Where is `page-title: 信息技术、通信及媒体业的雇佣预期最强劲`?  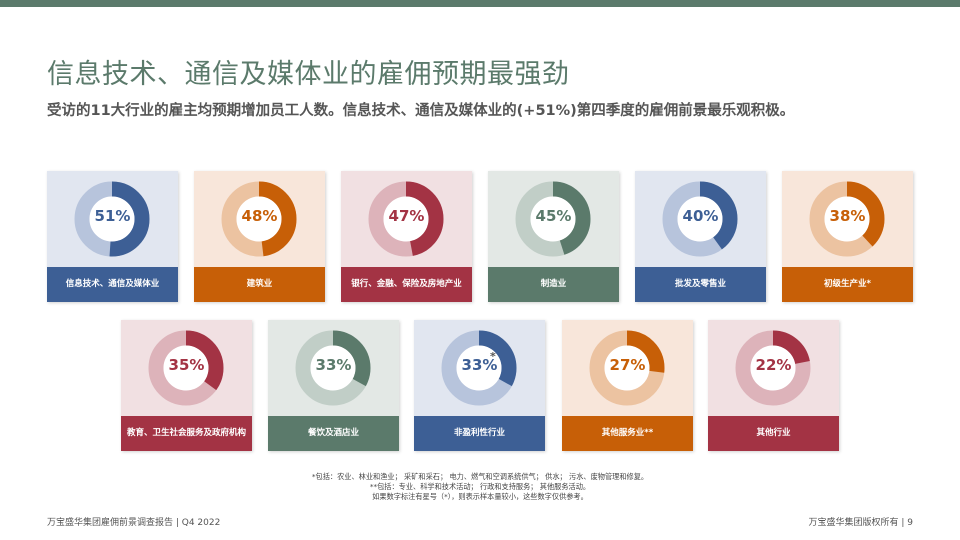 page-title: 信息技术、通信及媒体业的雇佣预期最强劲 is located at coordinates (308, 74).